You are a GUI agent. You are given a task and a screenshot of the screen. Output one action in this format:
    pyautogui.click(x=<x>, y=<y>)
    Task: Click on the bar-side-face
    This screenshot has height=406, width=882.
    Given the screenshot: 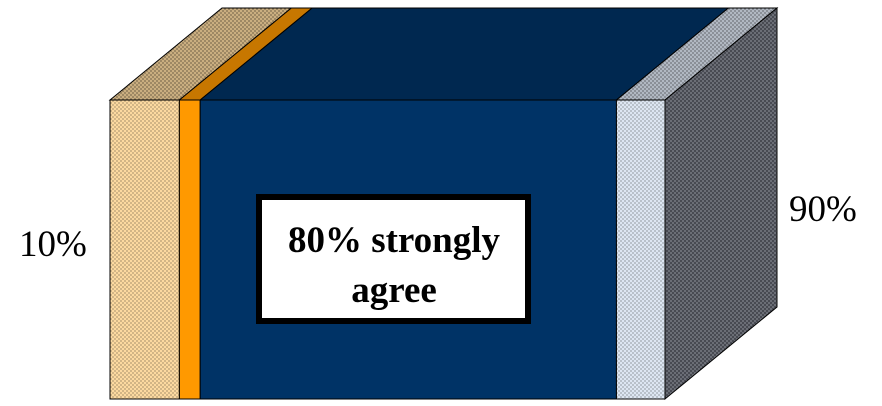 What is the action you would take?
    pyautogui.click(x=721, y=203)
    